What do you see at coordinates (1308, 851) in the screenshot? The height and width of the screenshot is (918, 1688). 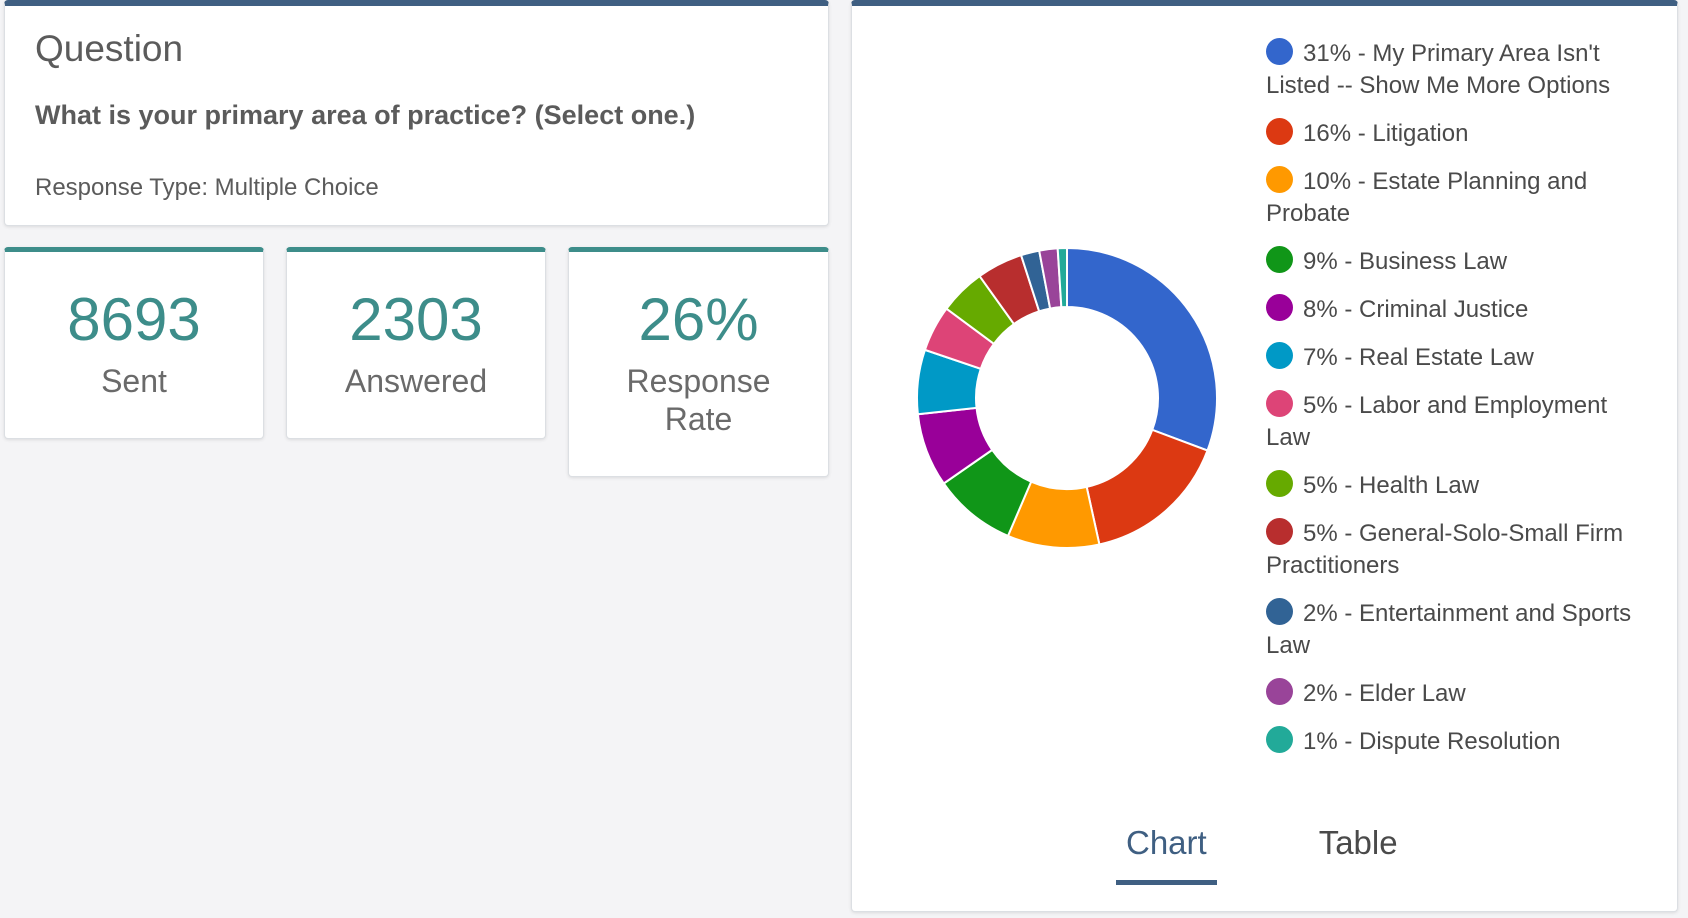 I see `view-tabs: Chart Table` at bounding box center [1308, 851].